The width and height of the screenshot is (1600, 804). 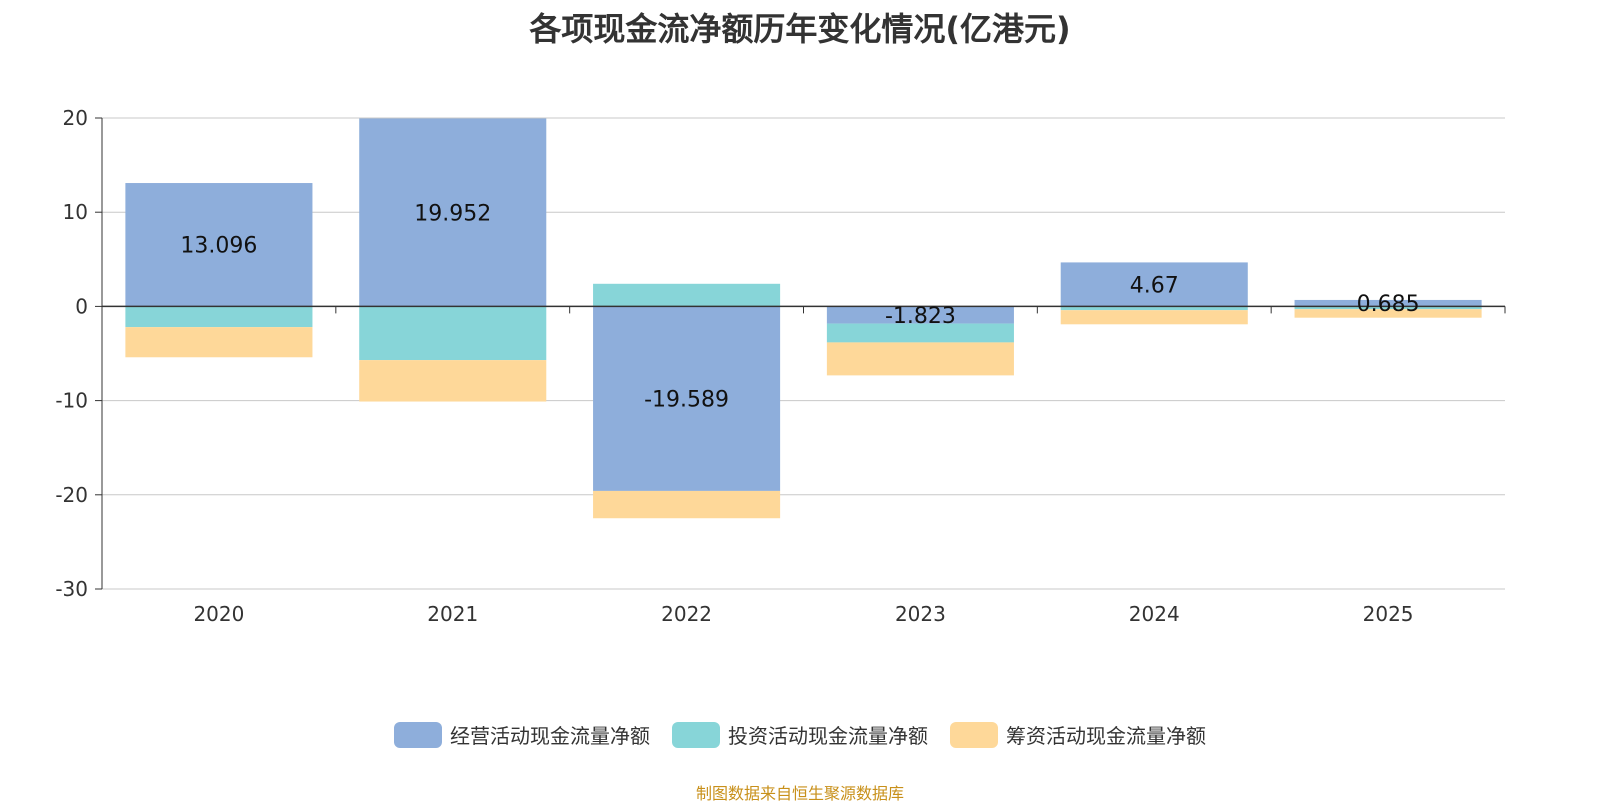 I want to click on bar-1-2022, so click(x=687, y=295).